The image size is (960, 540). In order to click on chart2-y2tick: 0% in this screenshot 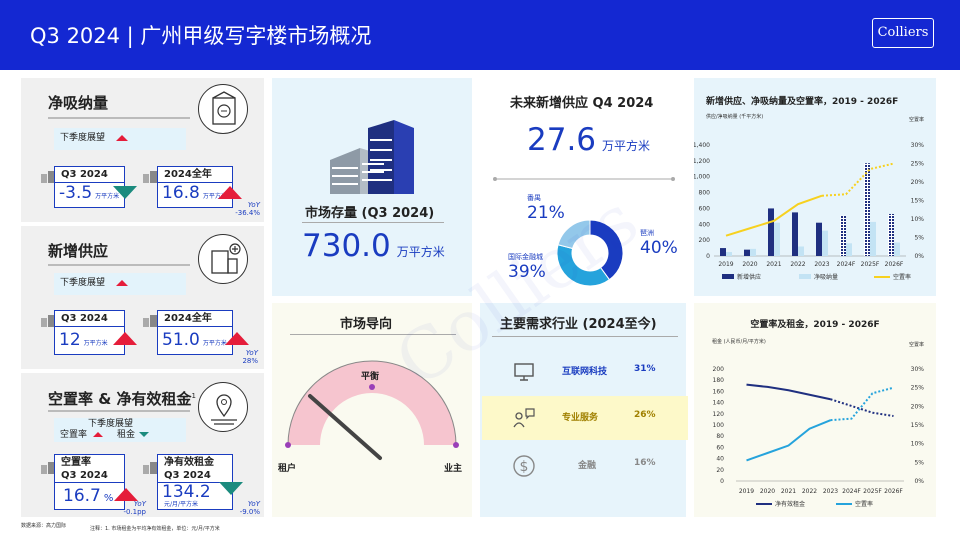, I will do `click(919, 481)`.